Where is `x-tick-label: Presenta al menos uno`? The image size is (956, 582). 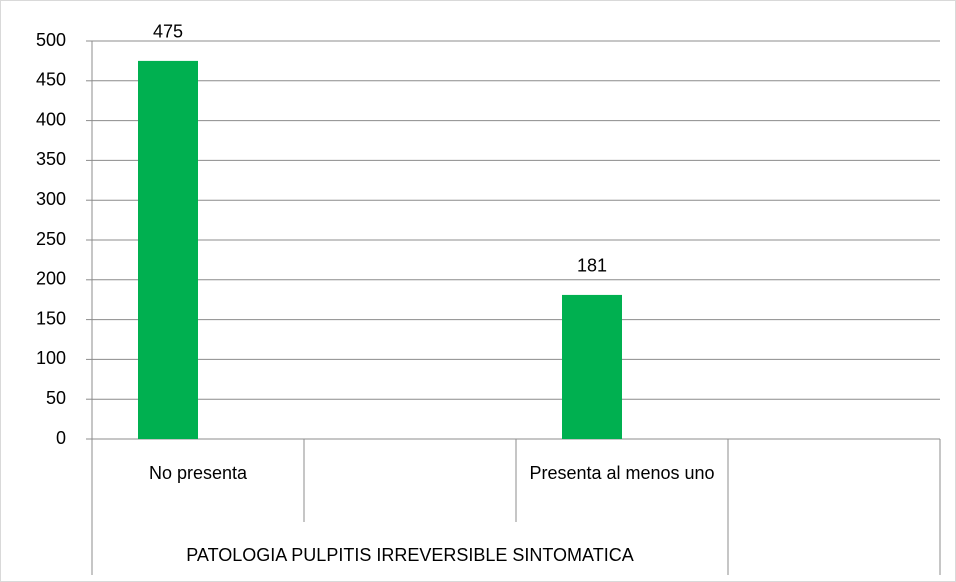
x-tick-label: Presenta al menos uno is located at coordinates (622, 473).